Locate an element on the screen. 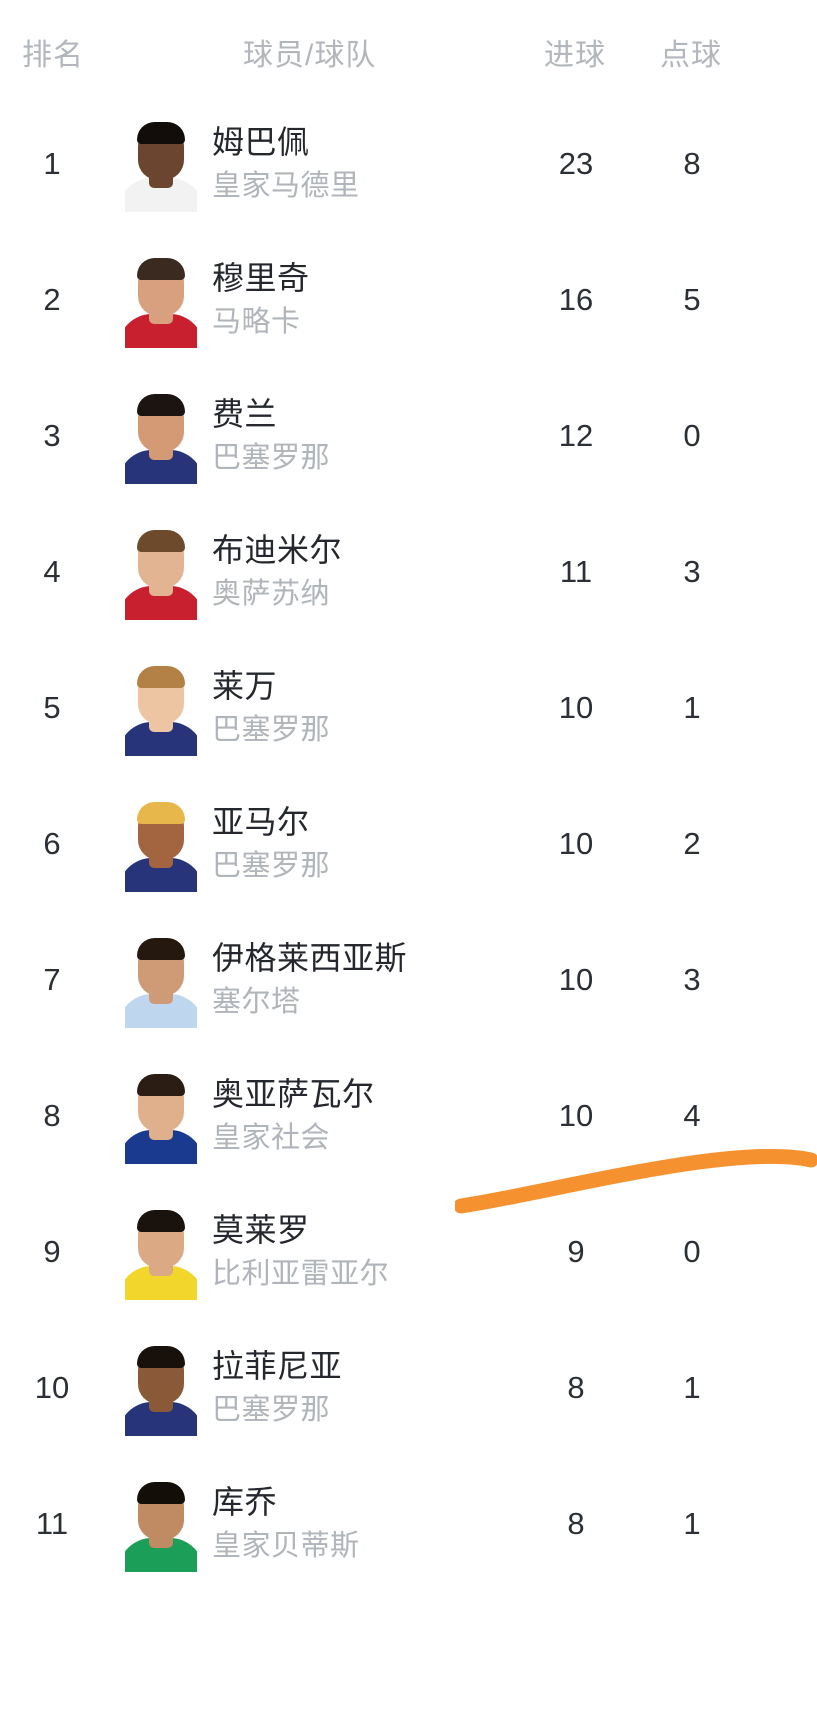 This screenshot has width=817, height=1726. player-name: 奥亚萨瓦尔 is located at coordinates (293, 1094).